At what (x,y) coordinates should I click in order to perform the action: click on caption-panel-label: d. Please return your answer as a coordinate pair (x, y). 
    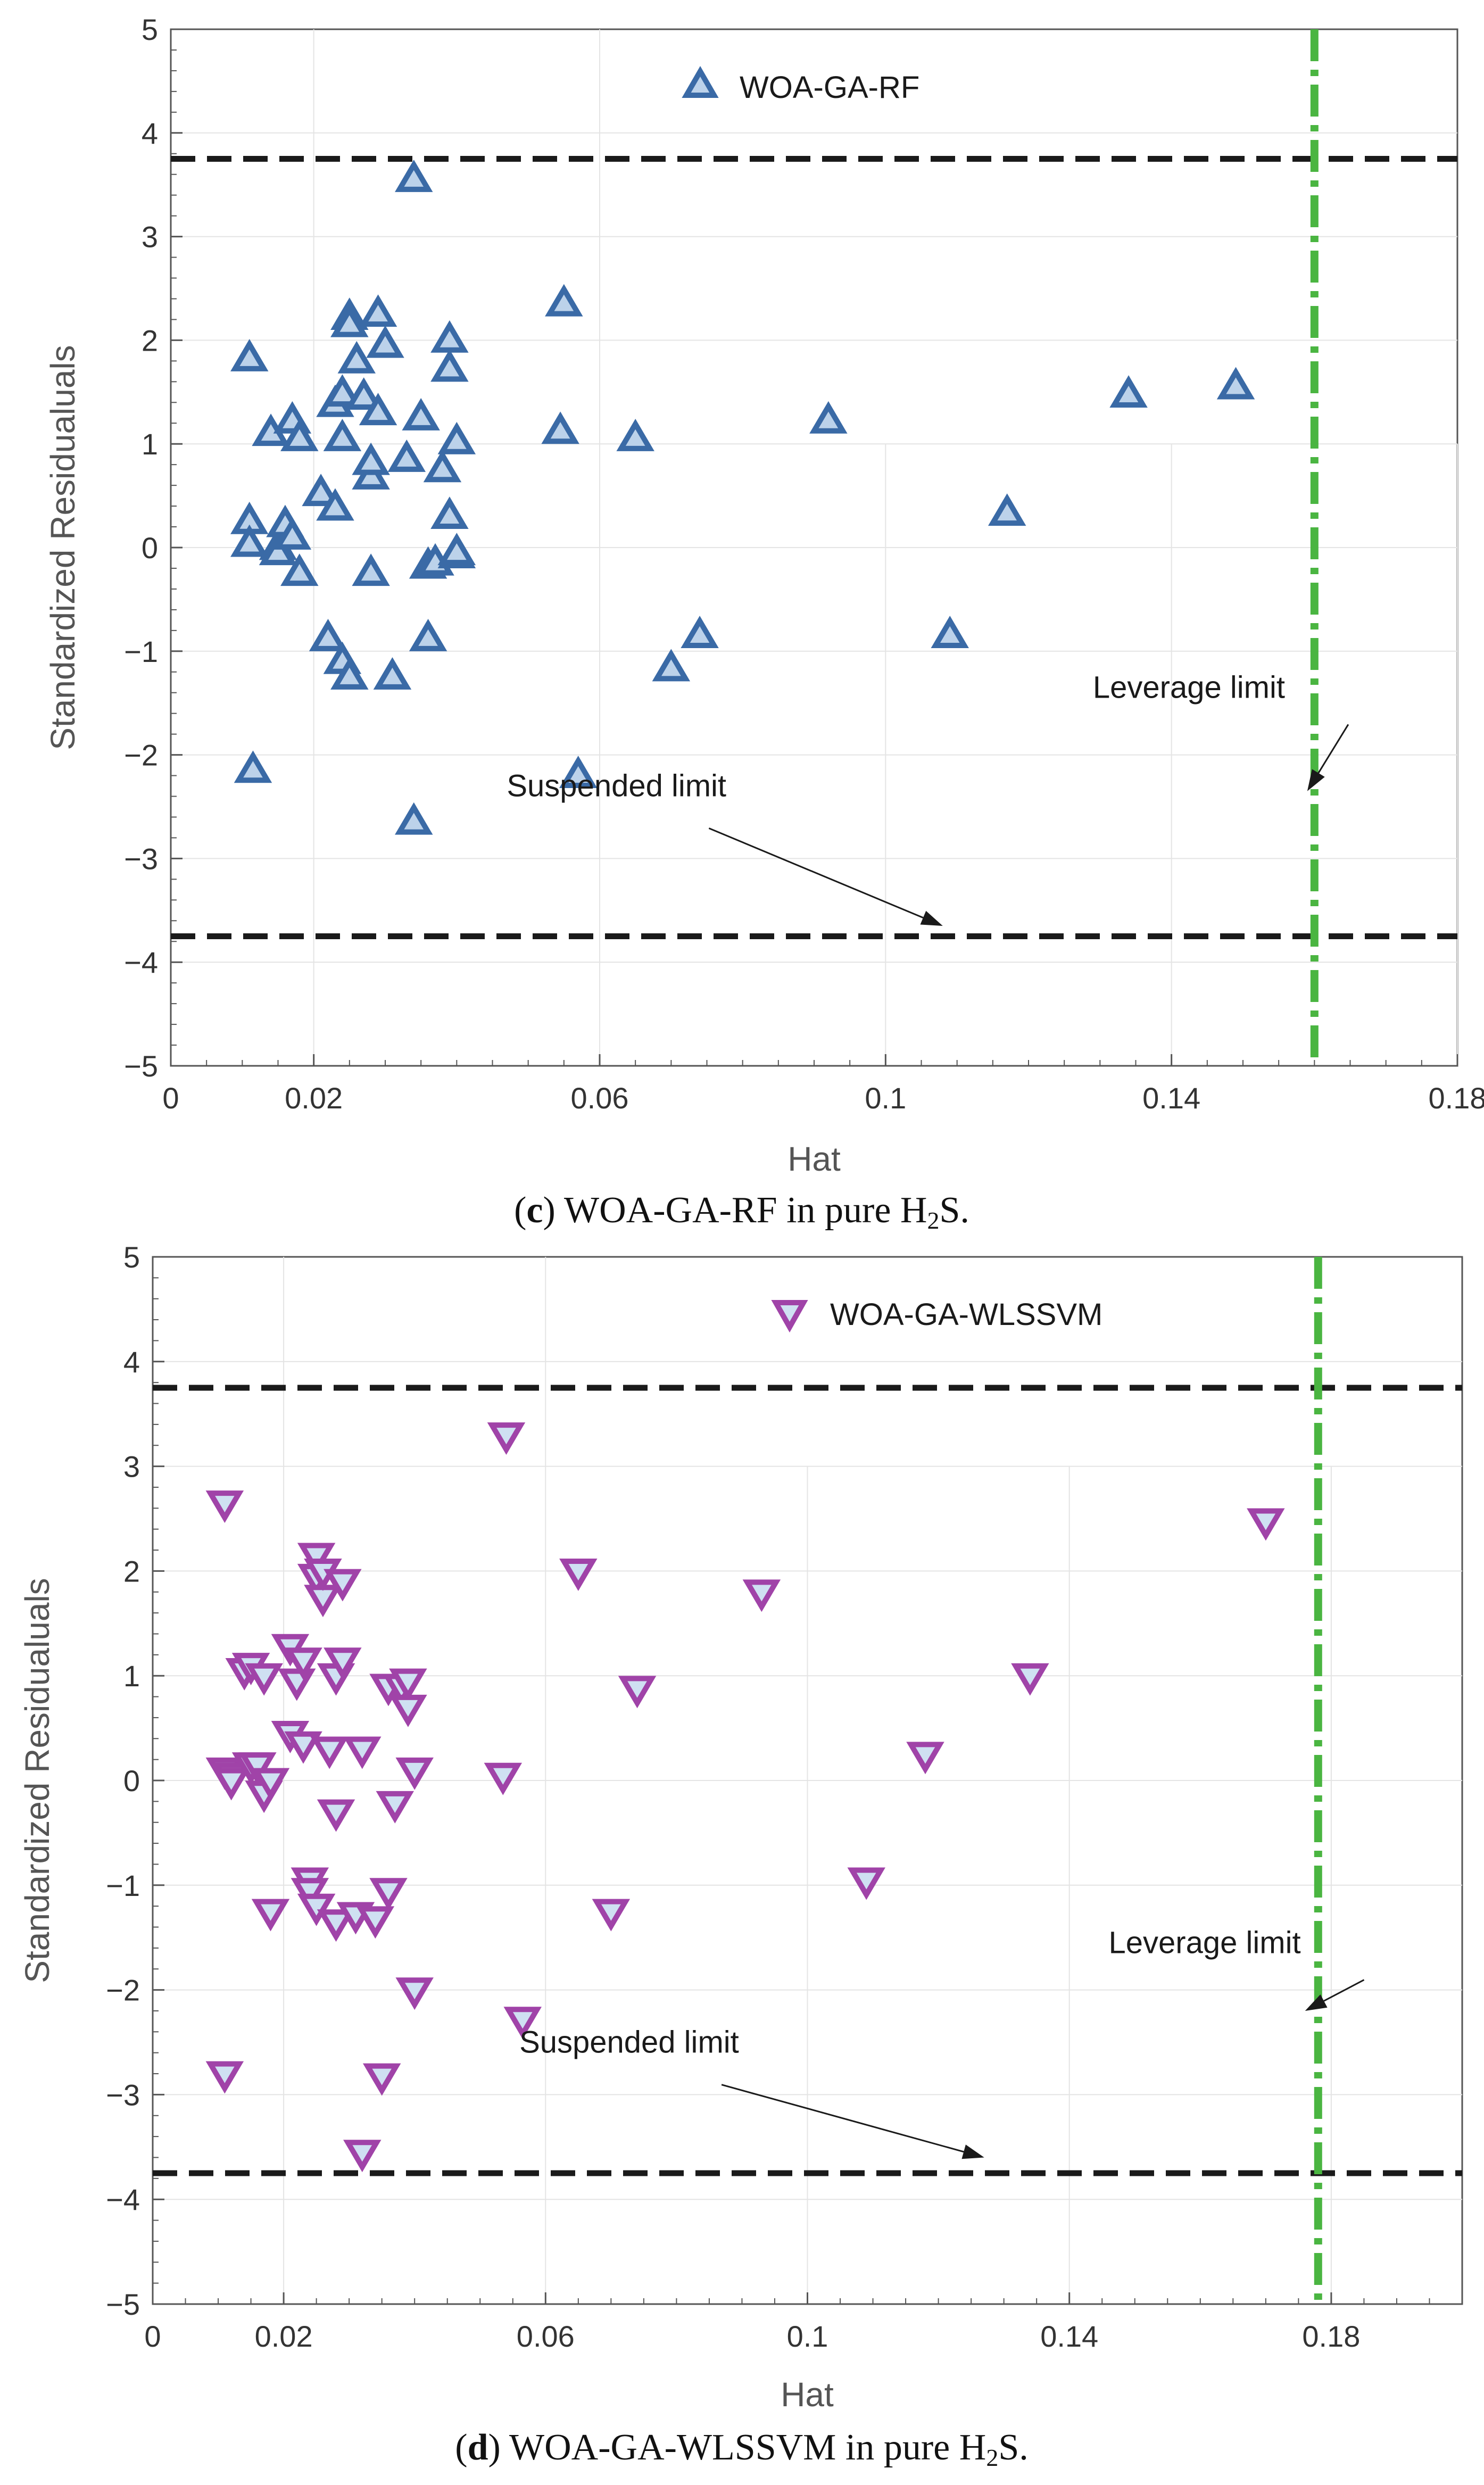
    Looking at the image, I should click on (478, 2447).